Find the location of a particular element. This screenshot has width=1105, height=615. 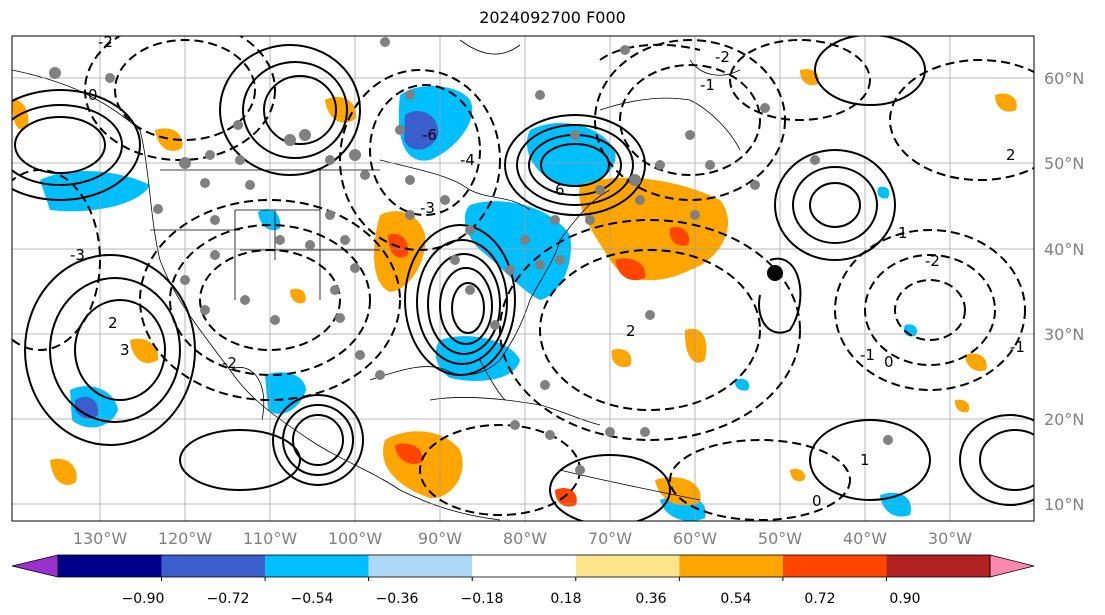

lon-label: 80°W is located at coordinates (525, 538).